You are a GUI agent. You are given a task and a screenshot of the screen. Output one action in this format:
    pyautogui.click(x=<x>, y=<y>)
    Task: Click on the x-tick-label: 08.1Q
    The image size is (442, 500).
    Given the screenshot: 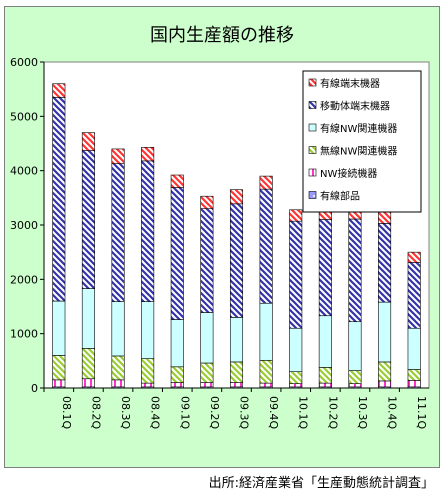 What is the action you would take?
    pyautogui.click(x=66, y=412)
    